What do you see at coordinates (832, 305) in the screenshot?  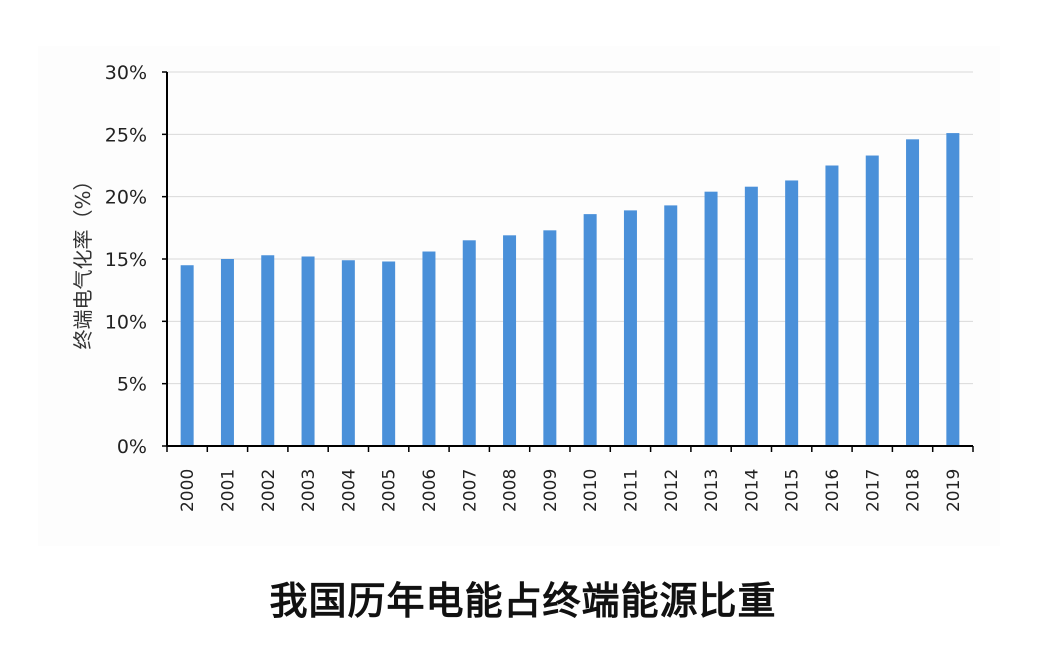 I see `bar-2016` at bounding box center [832, 305].